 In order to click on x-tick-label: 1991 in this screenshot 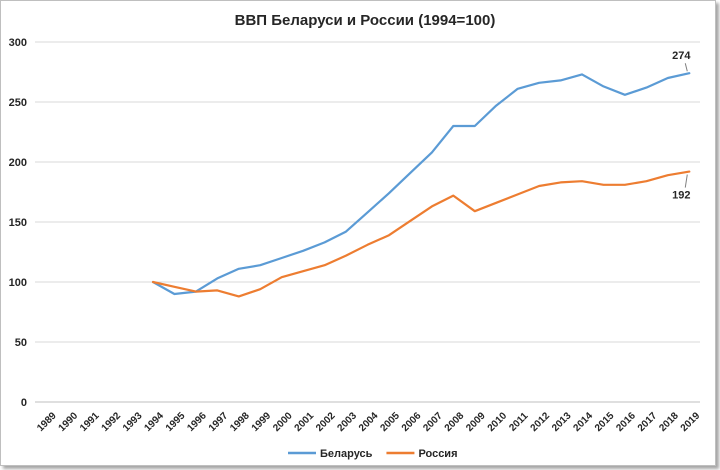, I will do `click(90, 422)`.